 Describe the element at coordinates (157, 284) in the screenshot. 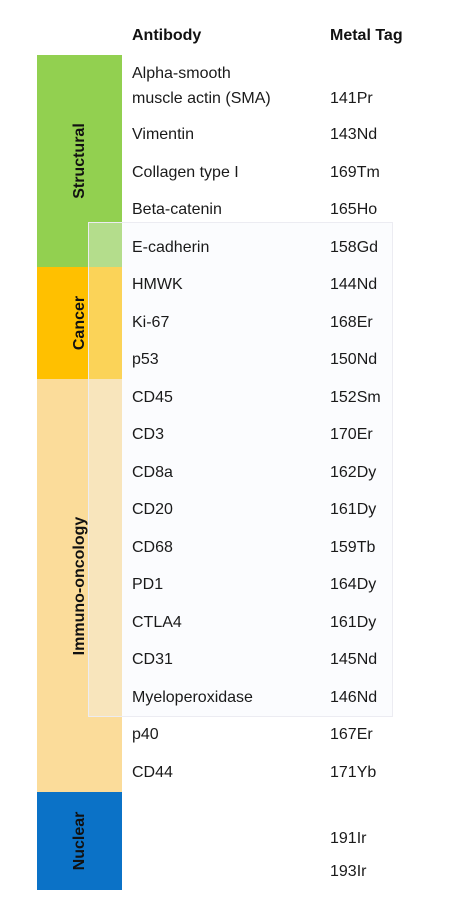

I see `antibody-cell: HMWK` at that location.